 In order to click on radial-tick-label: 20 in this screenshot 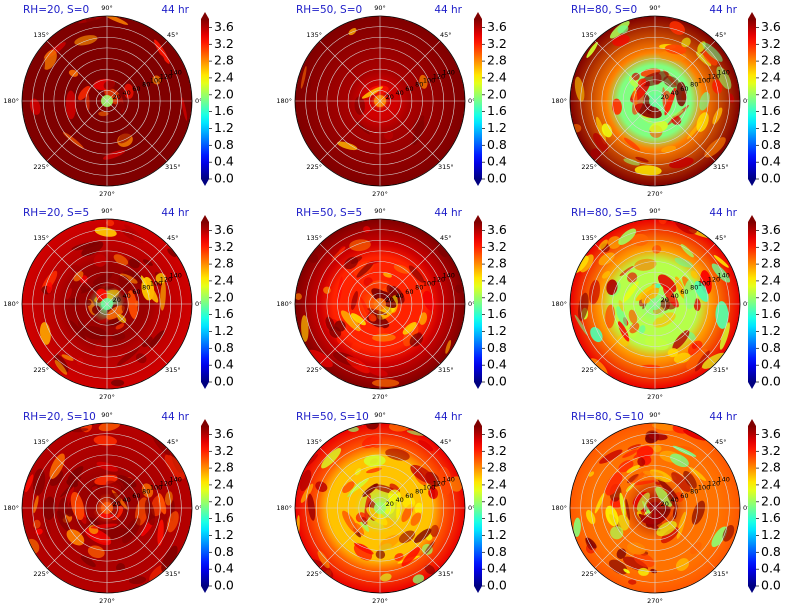, I will do `click(117, 300)`.